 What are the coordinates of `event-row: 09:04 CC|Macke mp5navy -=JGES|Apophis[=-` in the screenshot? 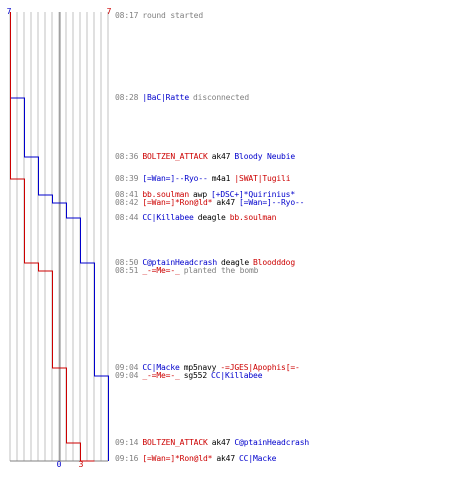 It's located at (209, 367).